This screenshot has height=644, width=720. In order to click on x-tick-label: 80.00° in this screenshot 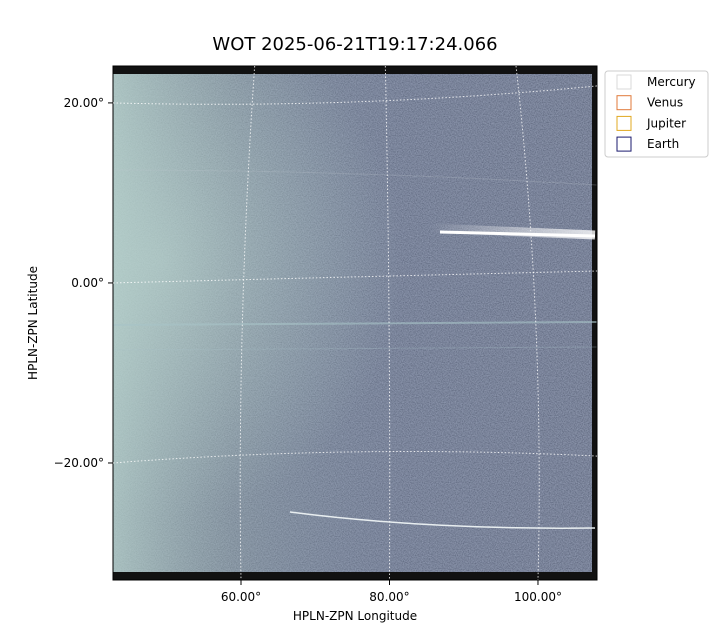, I will do `click(389, 597)`.